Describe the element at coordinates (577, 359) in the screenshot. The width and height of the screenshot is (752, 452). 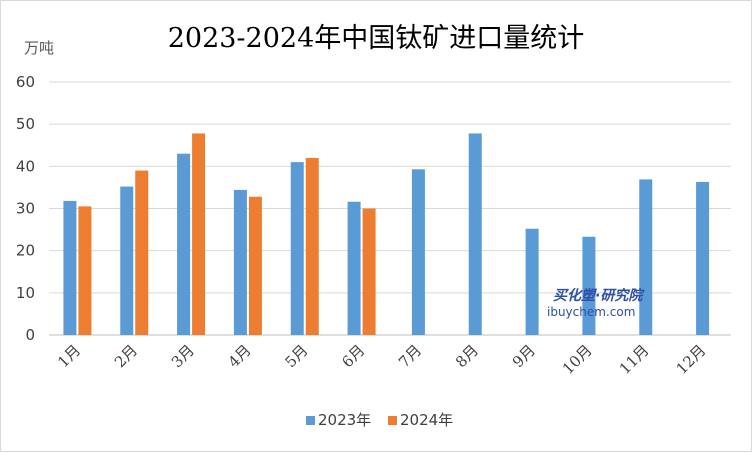
I see `x-tick-label: 10月` at that location.